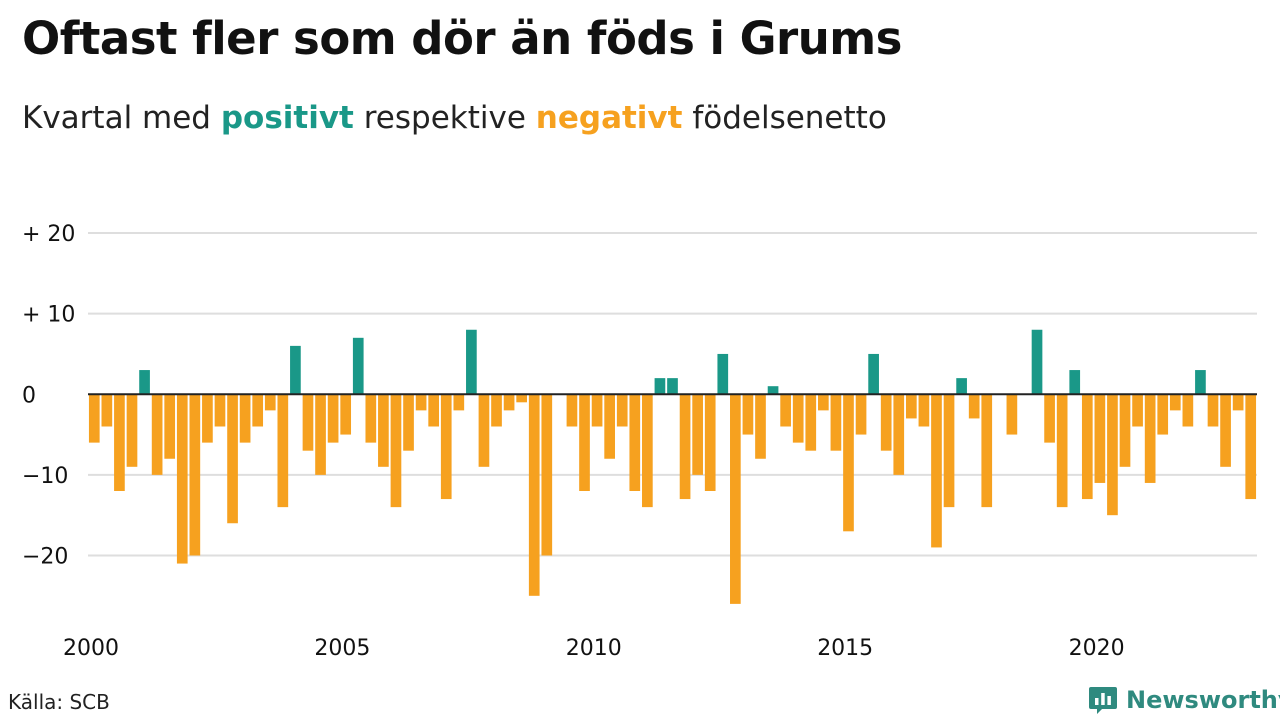 This screenshot has width=1280, height=720. Describe the element at coordinates (287, 118) in the screenshot. I see `subtitle-positive: positivt` at that location.